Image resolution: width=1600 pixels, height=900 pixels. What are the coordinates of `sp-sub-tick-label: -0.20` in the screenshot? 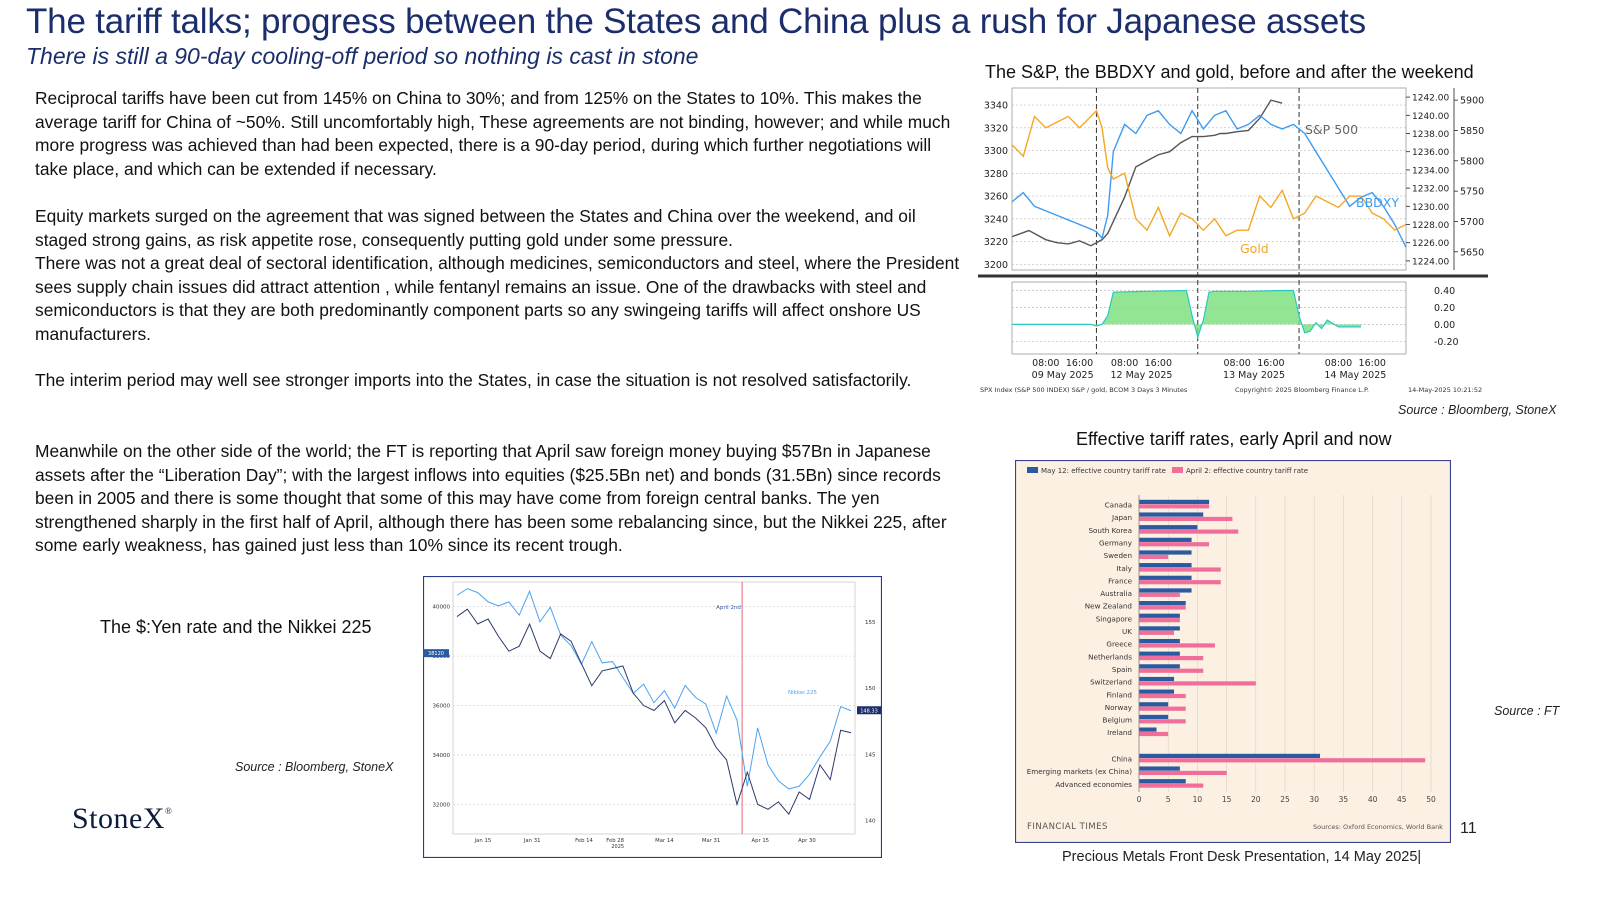 It's located at (1446, 342).